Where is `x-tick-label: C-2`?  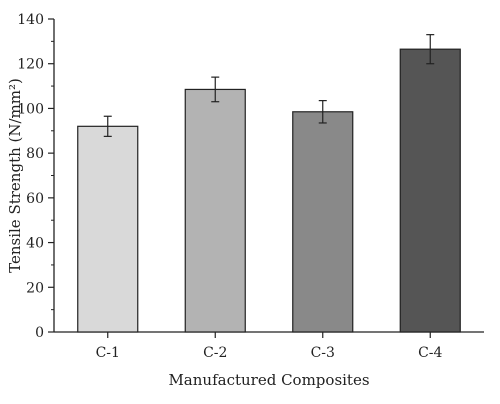
x-tick-label: C-2 is located at coordinates (215, 353).